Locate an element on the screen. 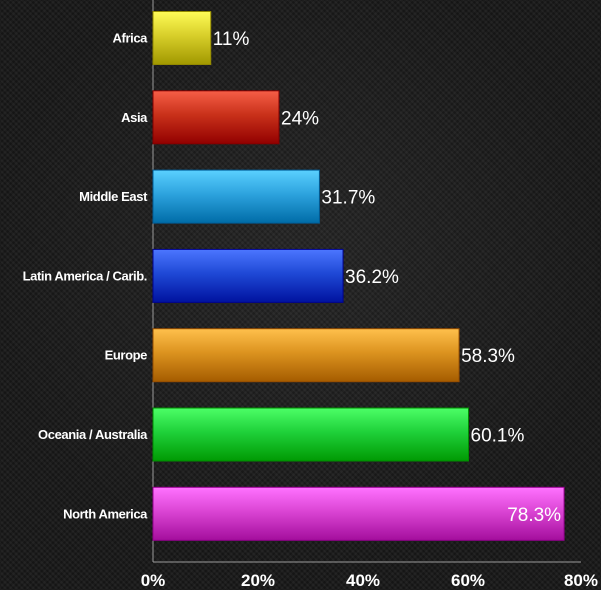 This screenshot has width=601, height=590. value-label: 31.7% is located at coordinates (348, 198).